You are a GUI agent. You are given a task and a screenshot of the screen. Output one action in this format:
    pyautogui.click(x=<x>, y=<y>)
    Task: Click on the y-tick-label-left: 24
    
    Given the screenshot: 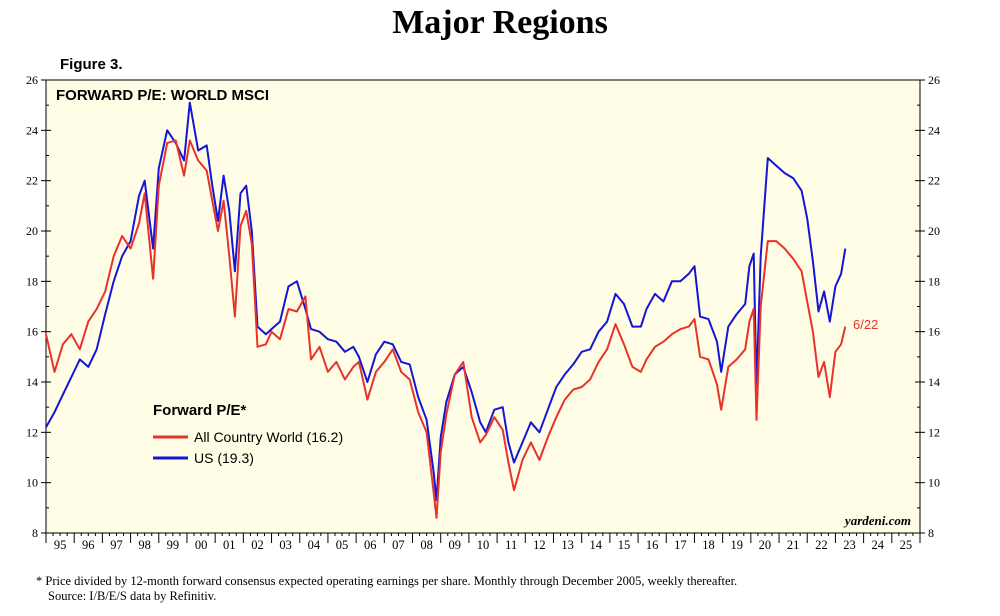 What is the action you would take?
    pyautogui.click(x=32, y=130)
    